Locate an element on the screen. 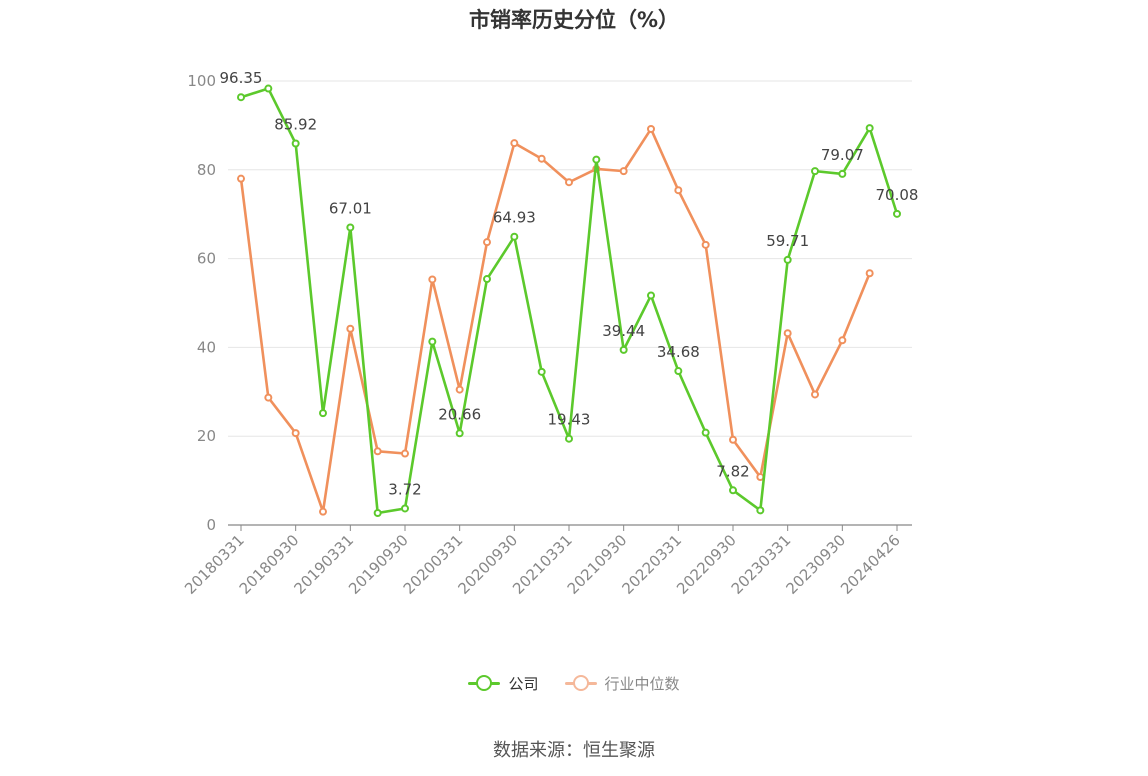  legend: 公司 行业中位数 is located at coordinates (574, 683).